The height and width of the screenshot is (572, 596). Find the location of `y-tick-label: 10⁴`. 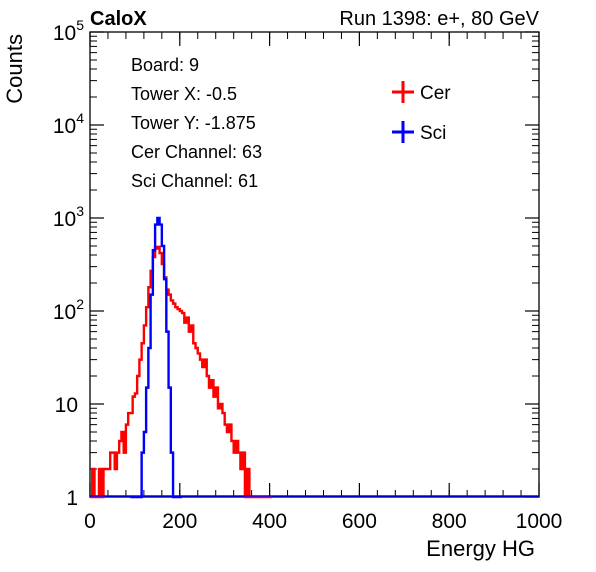

y-tick-label: 10⁴ is located at coordinates (68, 124).